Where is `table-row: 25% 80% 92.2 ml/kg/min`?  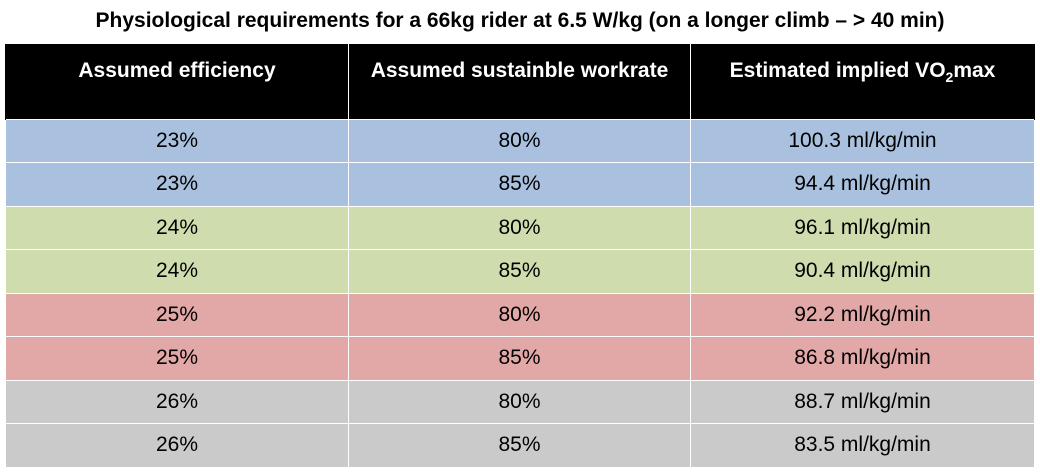 table-row: 25% 80% 92.2 ml/kg/min is located at coordinates (520, 314).